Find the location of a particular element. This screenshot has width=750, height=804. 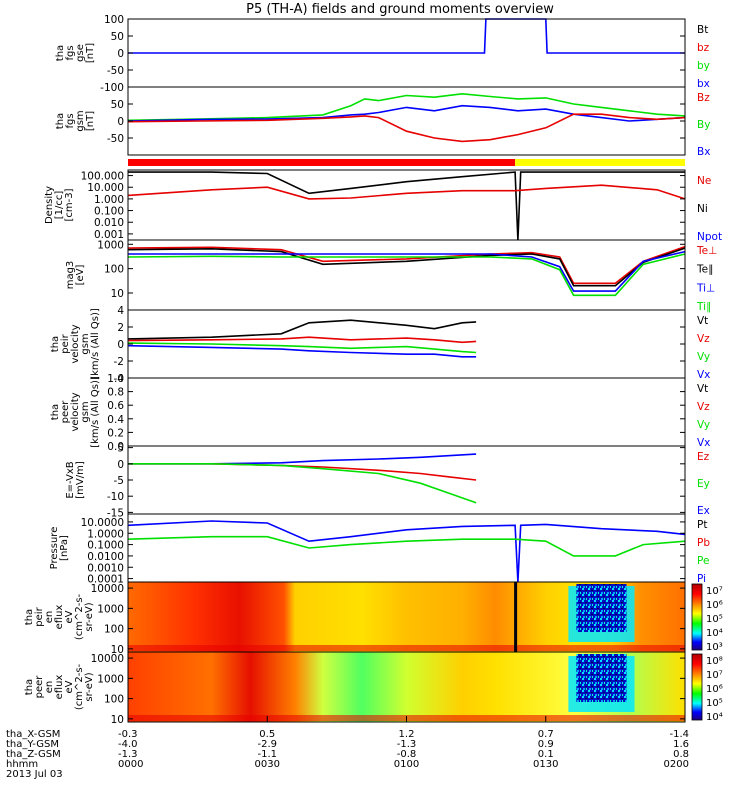

y-axis-label: [eV] is located at coordinates (80, 275).